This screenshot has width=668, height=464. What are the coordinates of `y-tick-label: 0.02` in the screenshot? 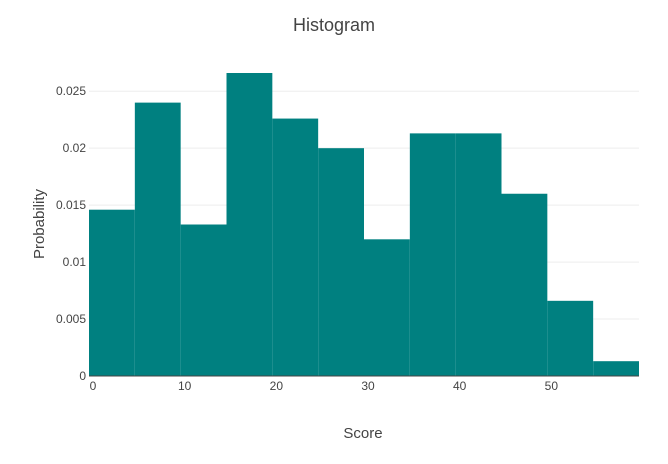 It's located at (75, 148).